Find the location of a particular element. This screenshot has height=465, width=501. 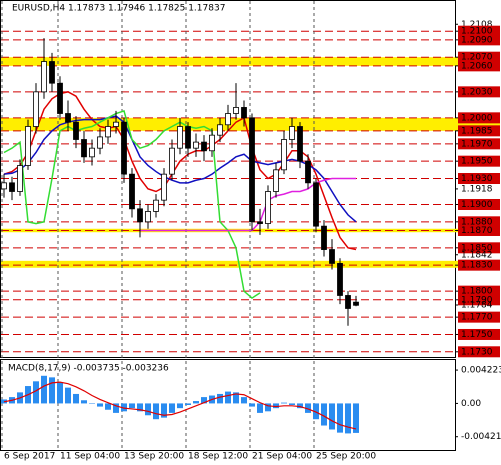

y-tick-label: 1.1850 is located at coordinates (477, 248).